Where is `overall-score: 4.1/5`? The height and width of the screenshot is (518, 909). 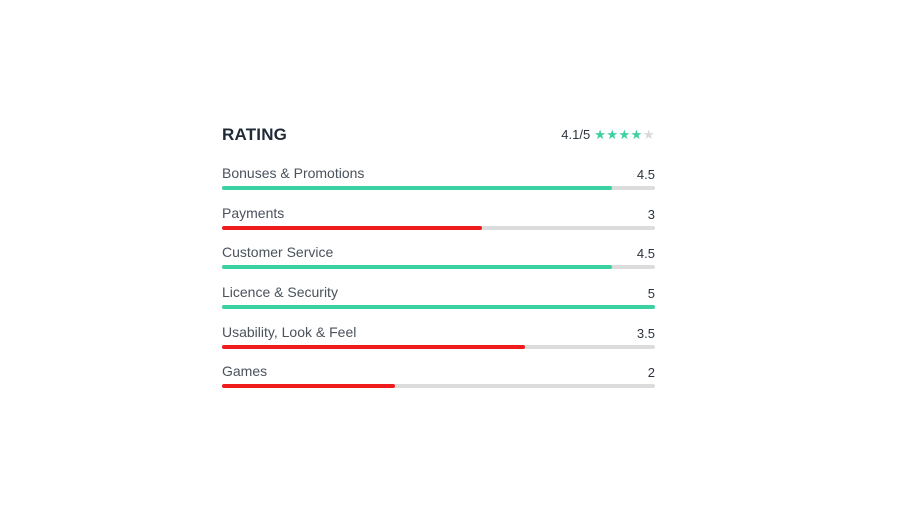 overall-score: 4.1/5 is located at coordinates (576, 134).